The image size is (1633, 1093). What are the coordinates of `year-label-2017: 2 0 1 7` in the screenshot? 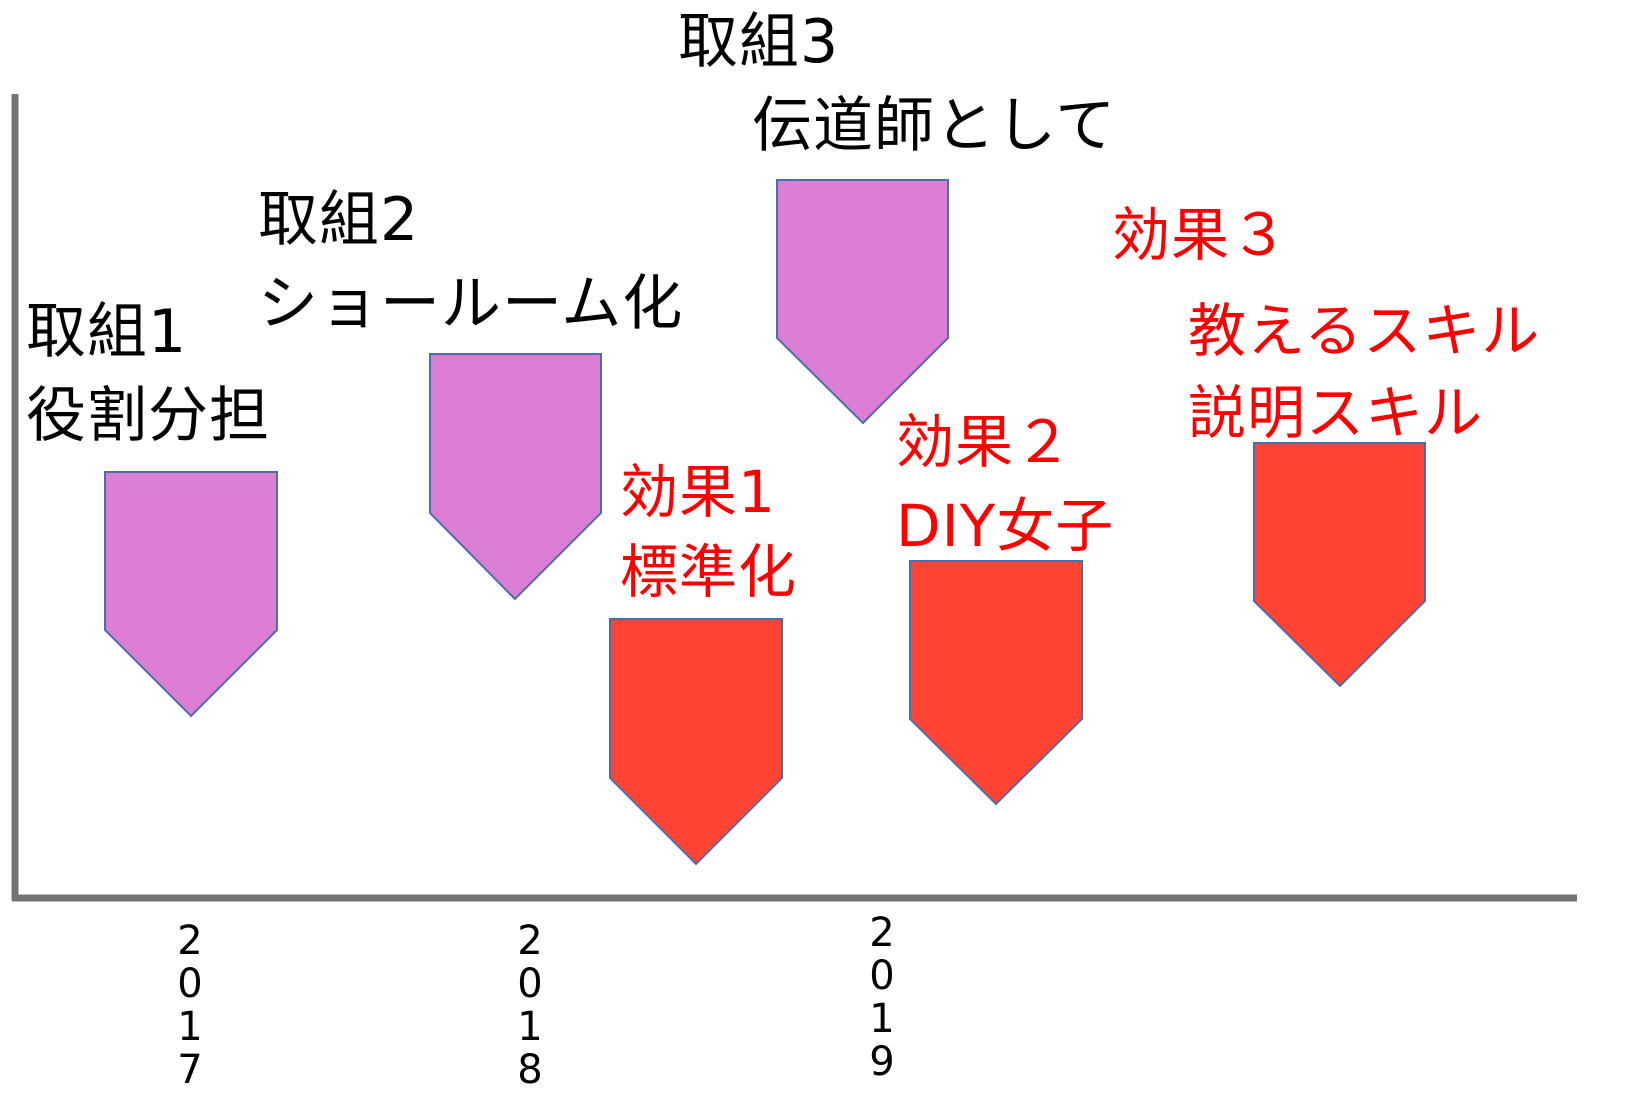 It's located at (190, 1006).